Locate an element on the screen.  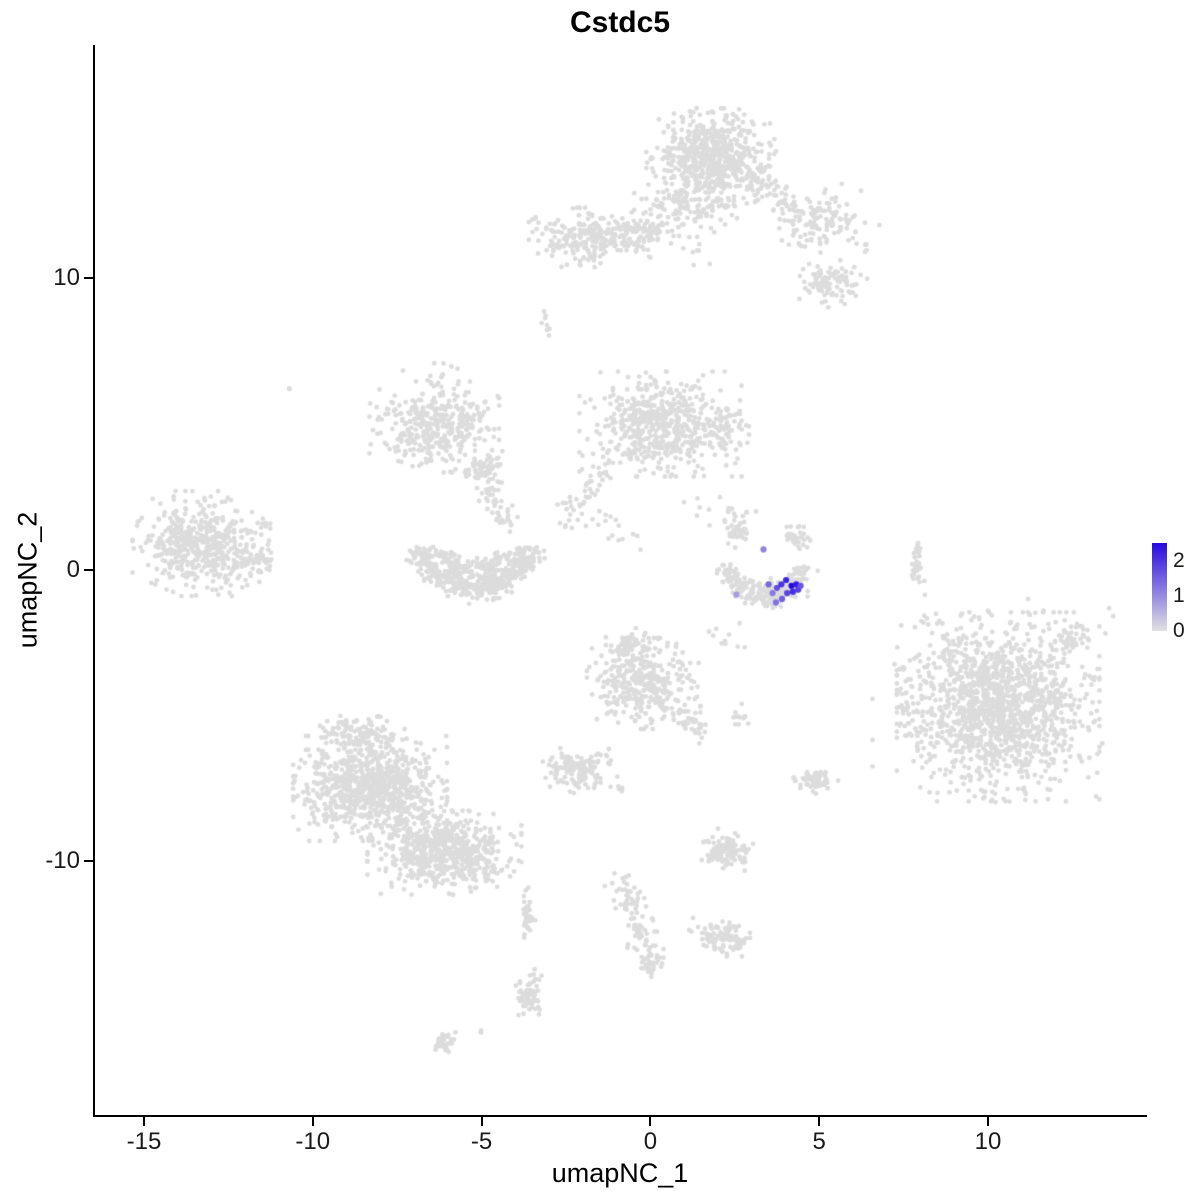
x-axis-line is located at coordinates (620, 1116).